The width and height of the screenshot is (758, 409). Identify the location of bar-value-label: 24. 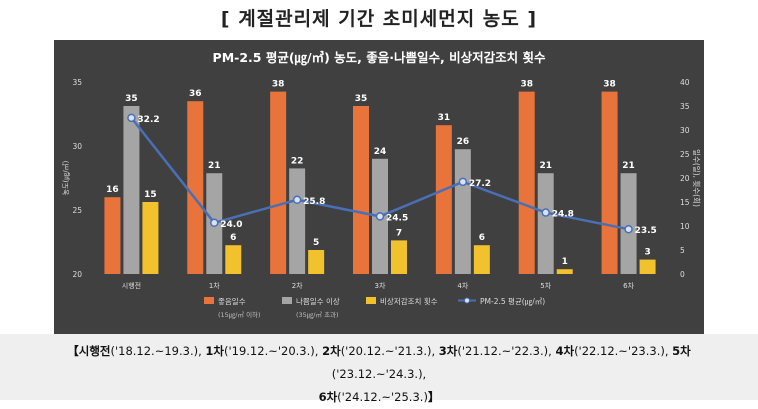
(380, 152).